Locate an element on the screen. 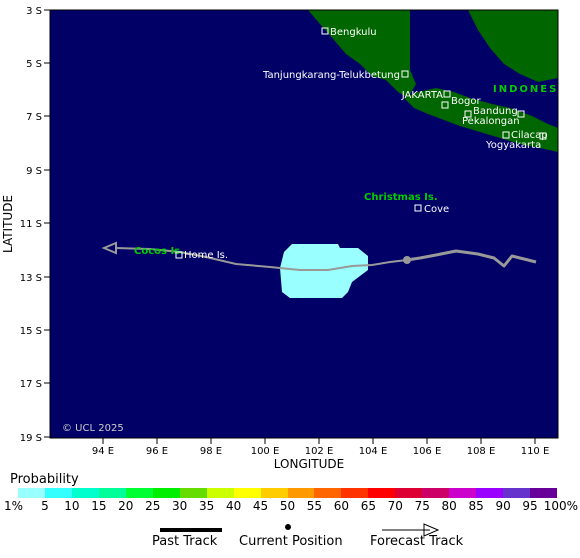 The height and width of the screenshot is (558, 580). lat-tick-label: 17 S is located at coordinates (31, 384).